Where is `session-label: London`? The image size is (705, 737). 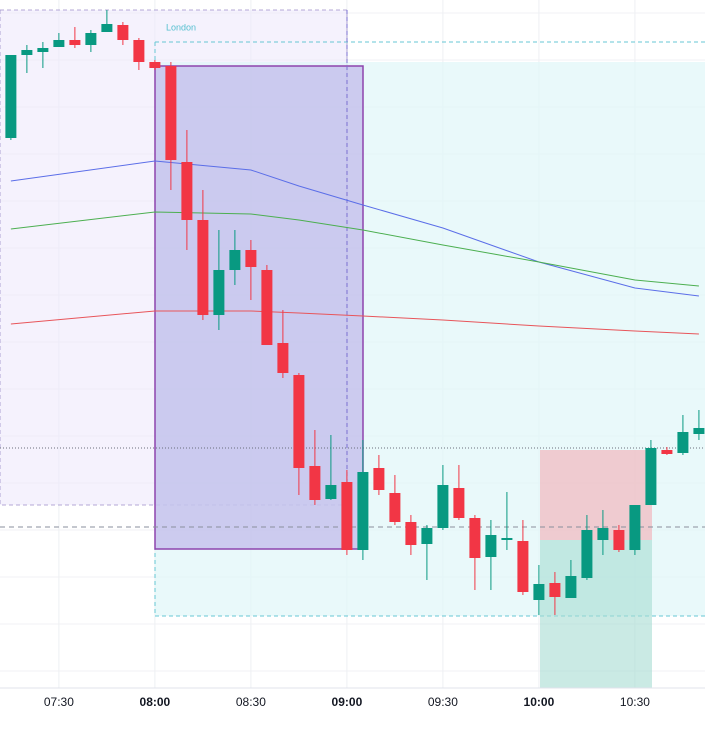 session-label: London is located at coordinates (181, 27).